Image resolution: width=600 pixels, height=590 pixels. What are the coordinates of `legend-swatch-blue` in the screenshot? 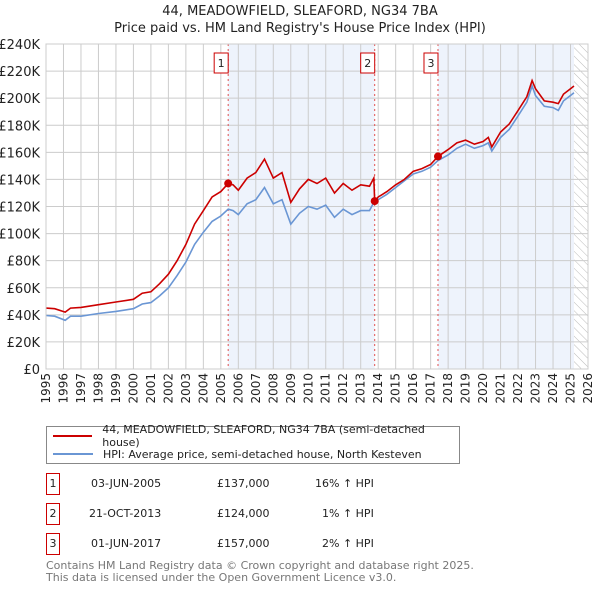 It's located at (73, 454).